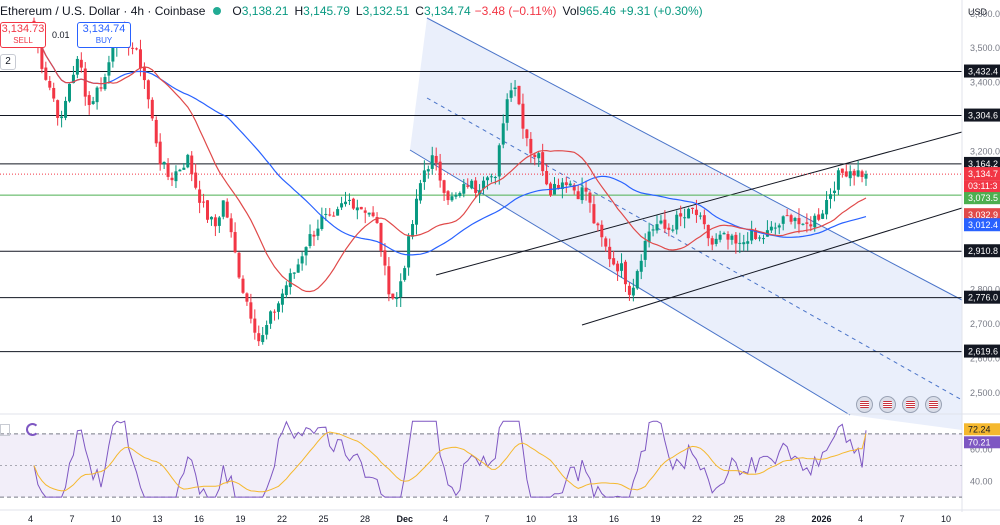 The height and width of the screenshot is (525, 1000). Describe the element at coordinates (32, 429) in the screenshot. I see `rsi-refresh-icon` at that location.